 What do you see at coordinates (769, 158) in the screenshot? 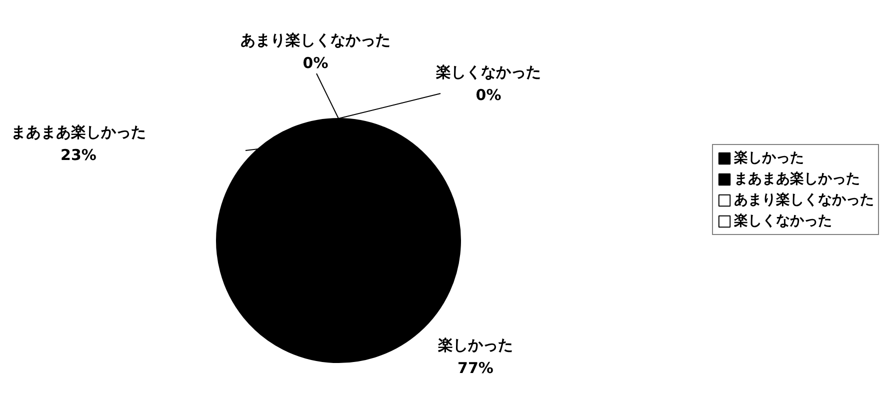
I see `legend-label: 楽しかった` at bounding box center [769, 158].